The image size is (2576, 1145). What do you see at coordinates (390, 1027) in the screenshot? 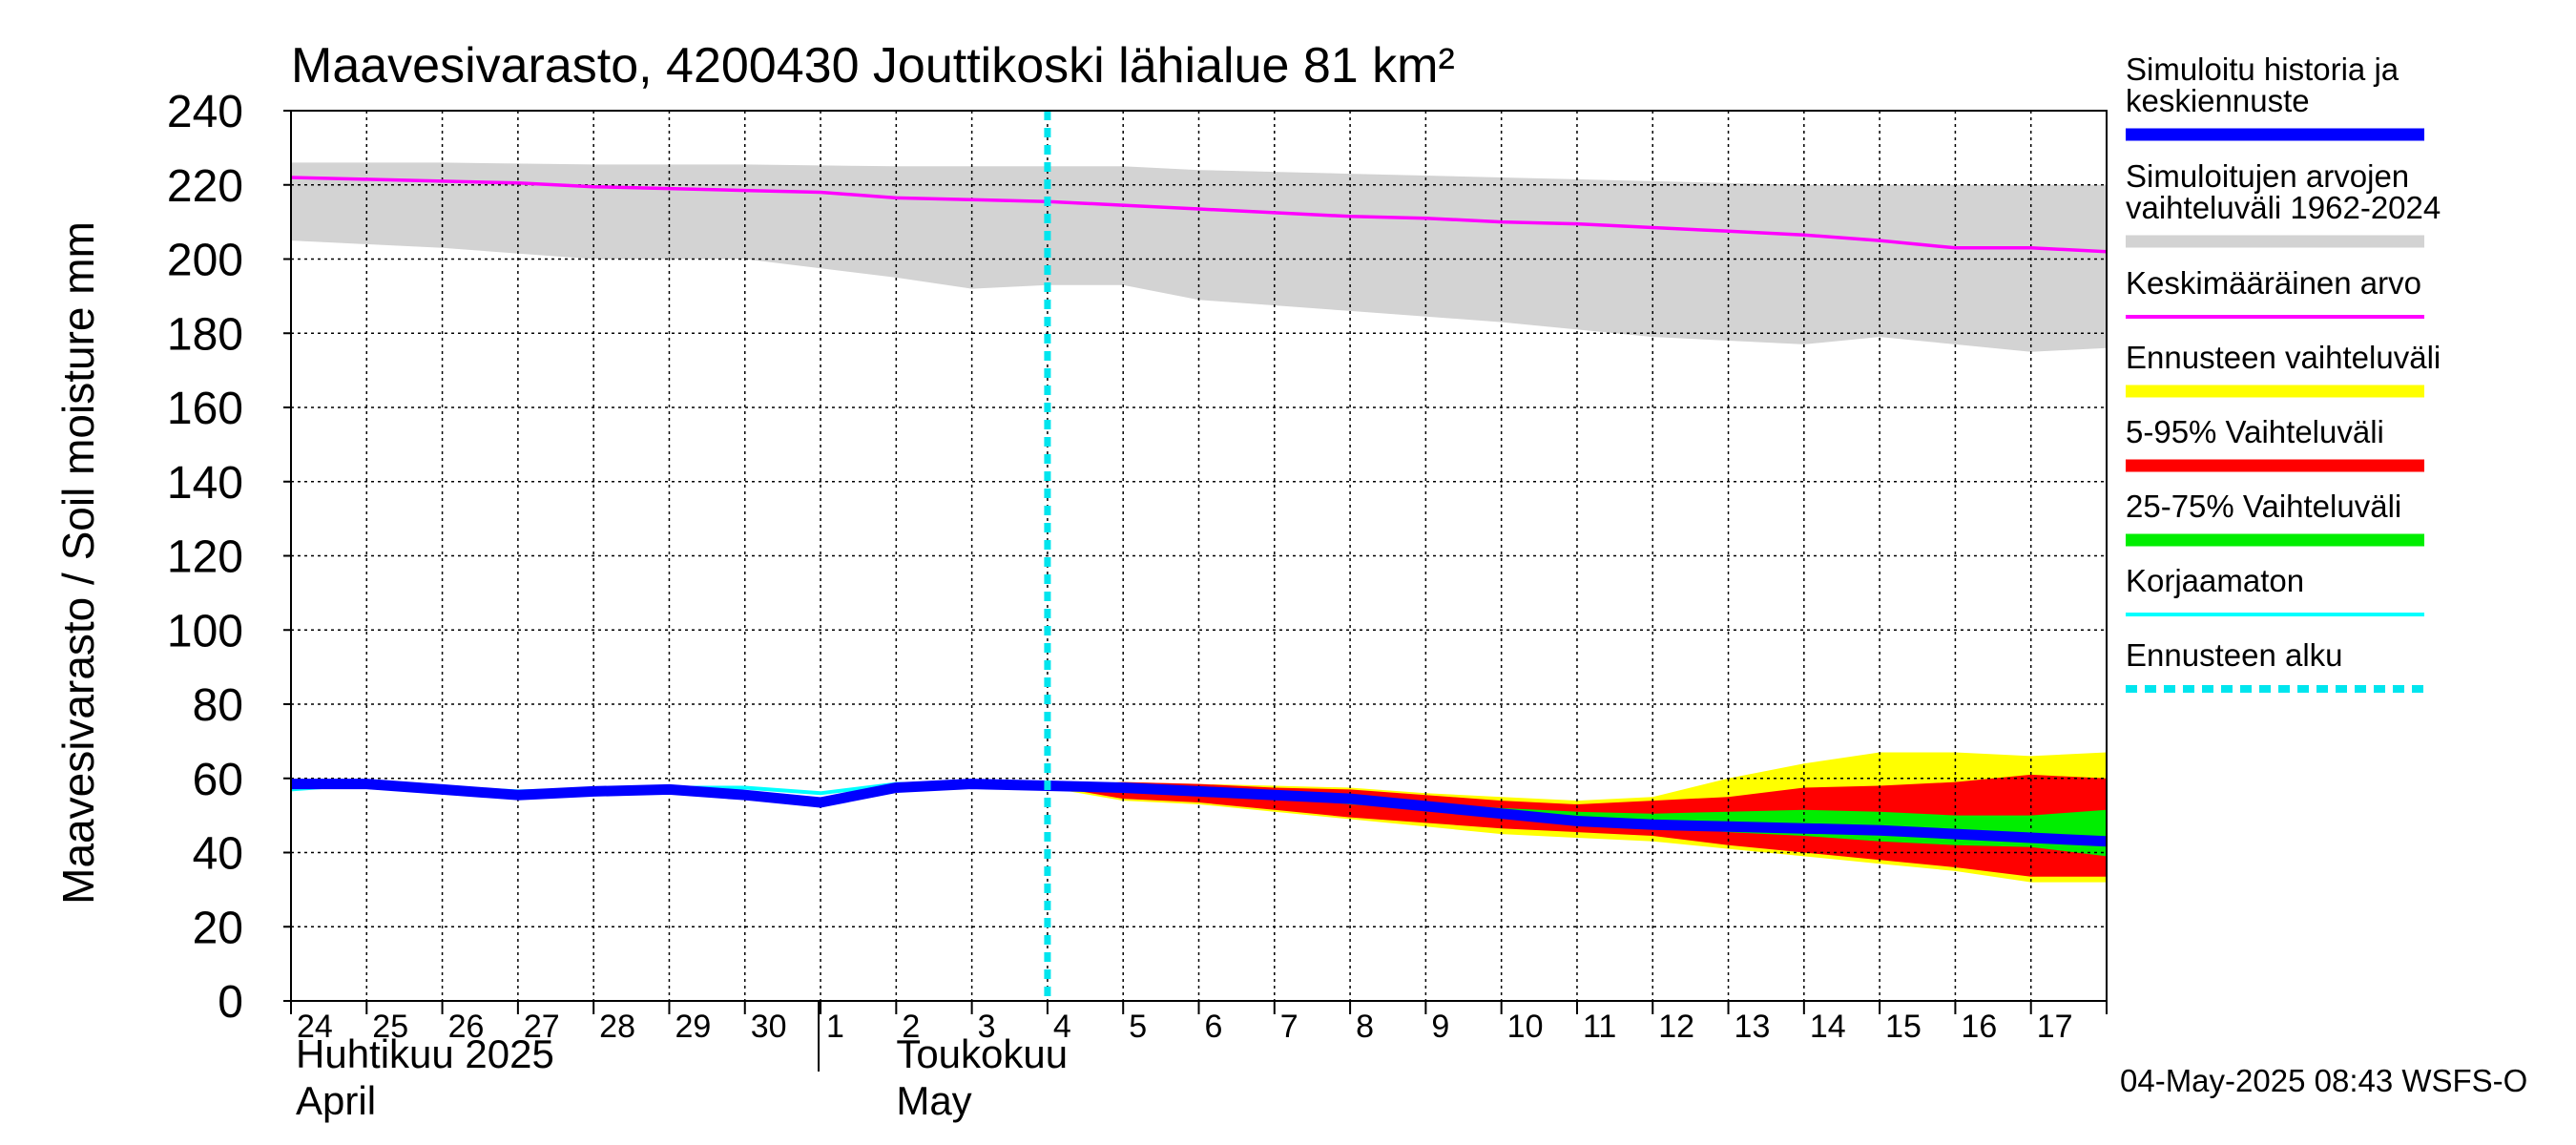
I see `x-day-label: 25` at bounding box center [390, 1027].